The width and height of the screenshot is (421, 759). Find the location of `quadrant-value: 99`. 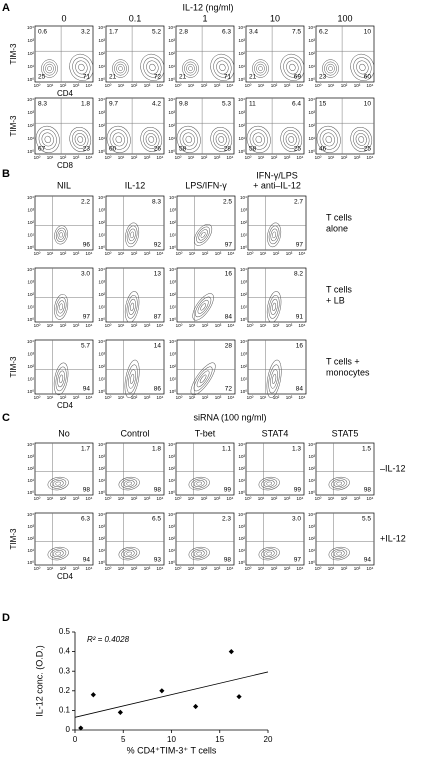

quadrant-value: 99 is located at coordinates (228, 490).